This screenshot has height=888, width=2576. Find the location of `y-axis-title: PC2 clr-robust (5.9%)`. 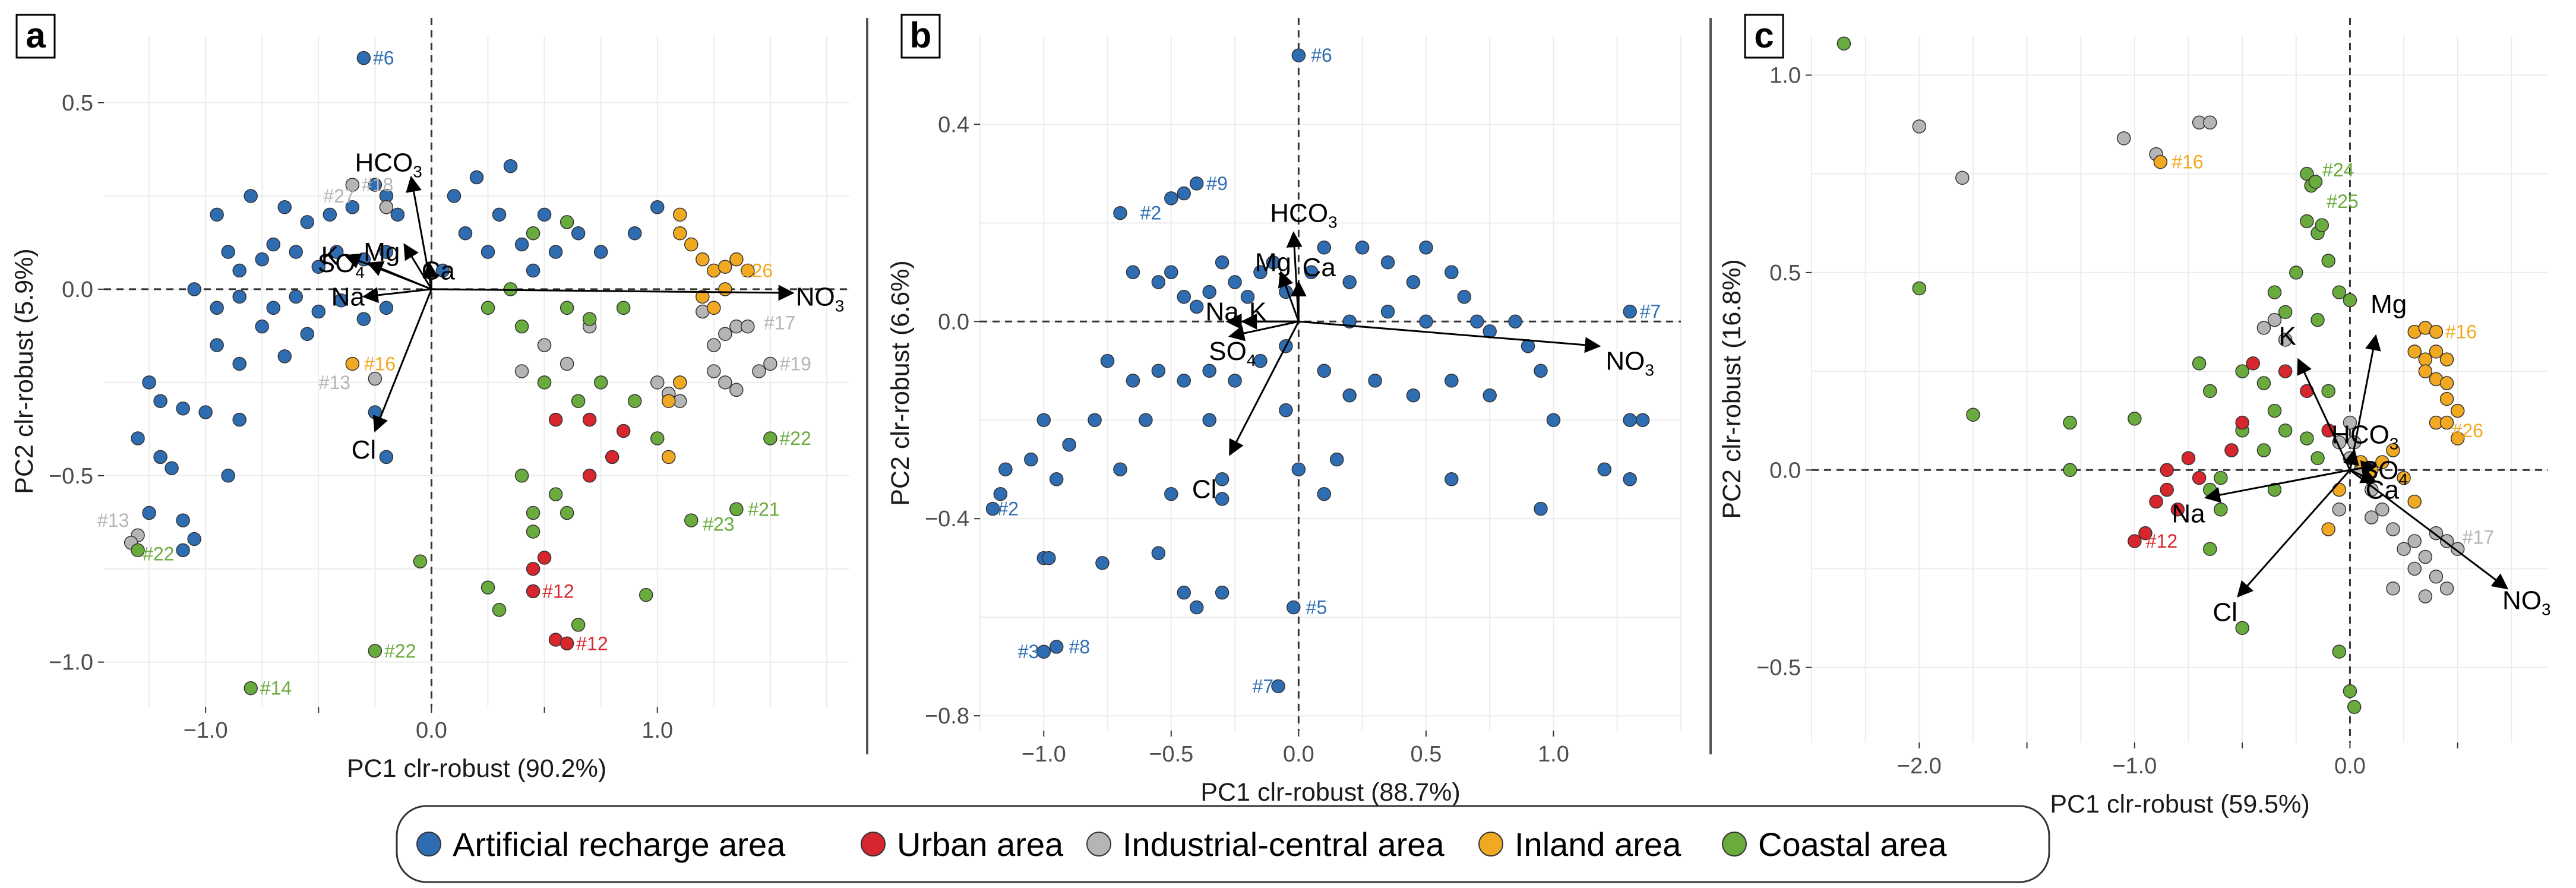

y-axis-title: PC2 clr-robust (5.9%) is located at coordinates (24, 371).